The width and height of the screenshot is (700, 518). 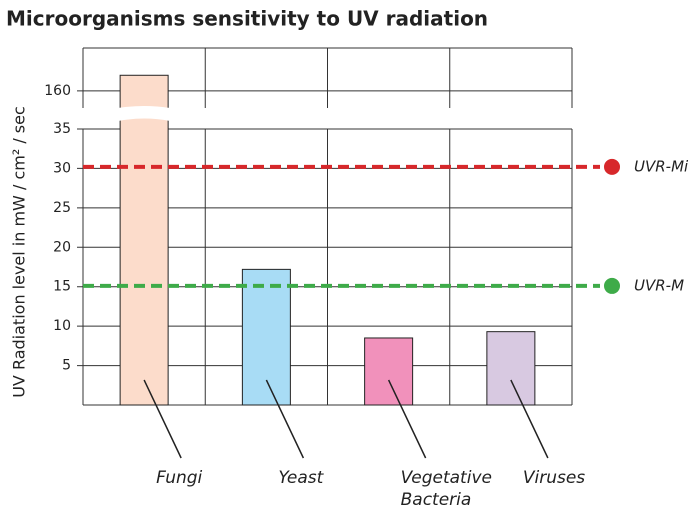 I want to click on y-tick-label: 30, so click(x=62, y=168).